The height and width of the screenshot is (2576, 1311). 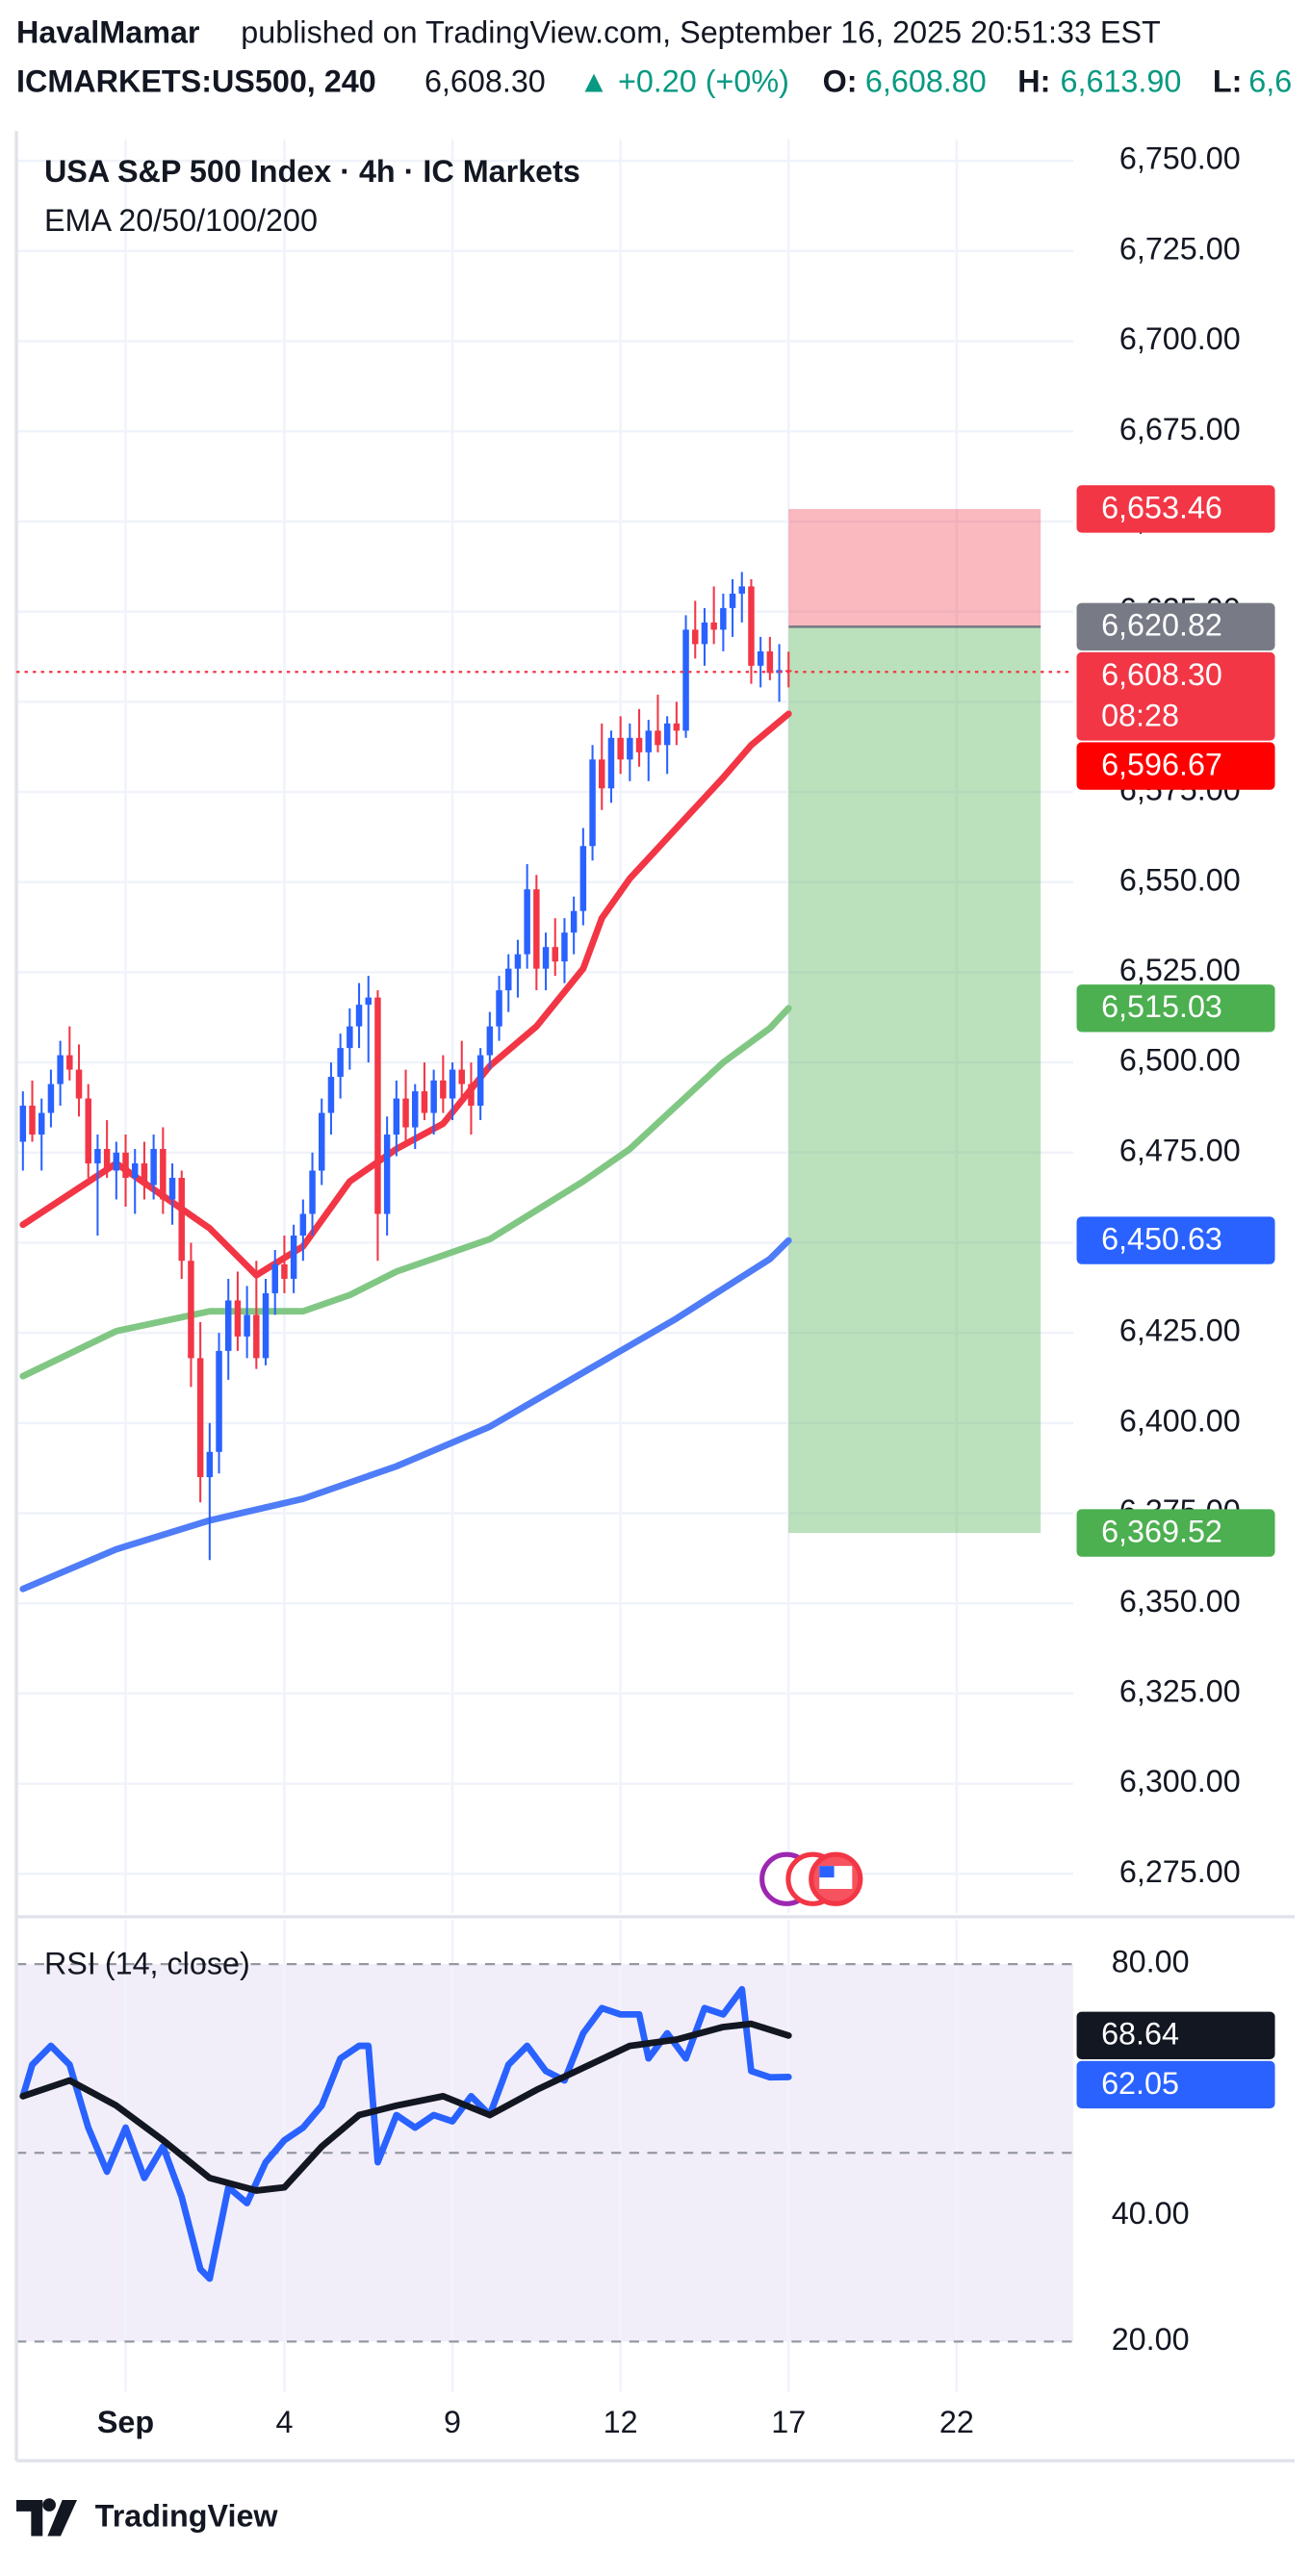 I want to click on y-tick-label: 6,525.00, so click(x=1180, y=970).